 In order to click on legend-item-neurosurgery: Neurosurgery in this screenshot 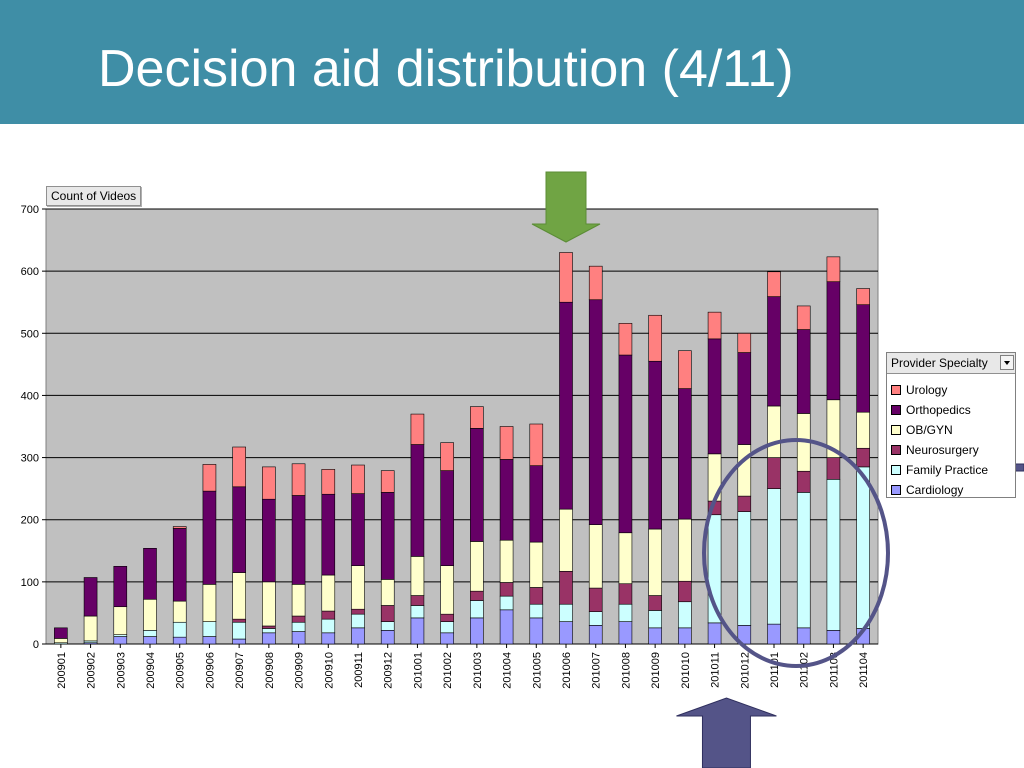, I will do `click(953, 450)`.